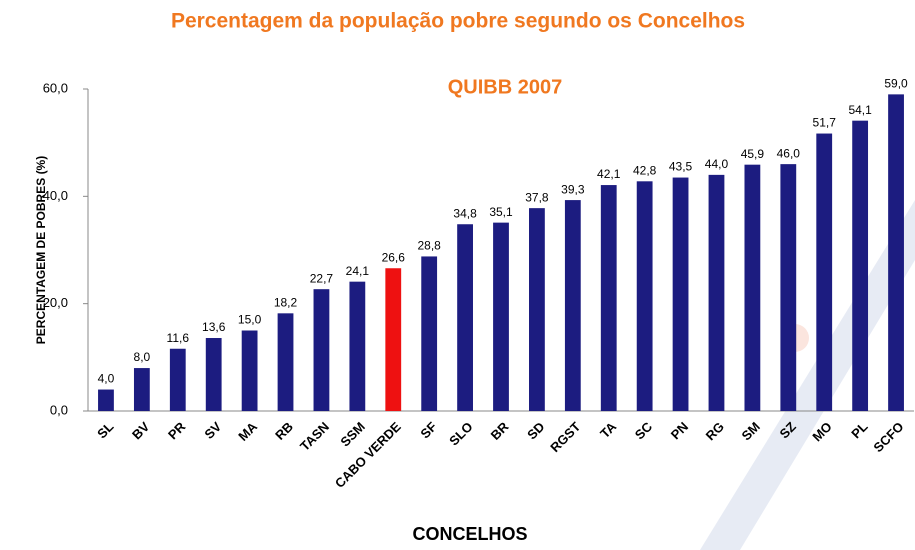  Describe the element at coordinates (644, 431) in the screenshot. I see `x-tick-label: SC` at that location.